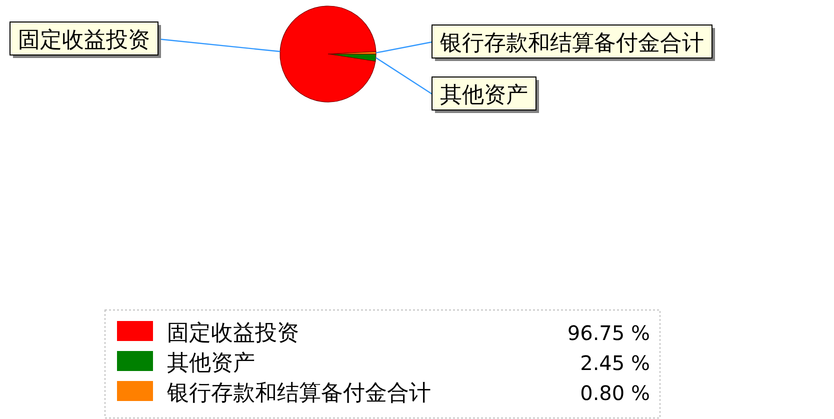 Image resolution: width=834 pixels, height=419 pixels. What do you see at coordinates (608, 333) in the screenshot?
I see `data-label: 96.75 %` at bounding box center [608, 333].